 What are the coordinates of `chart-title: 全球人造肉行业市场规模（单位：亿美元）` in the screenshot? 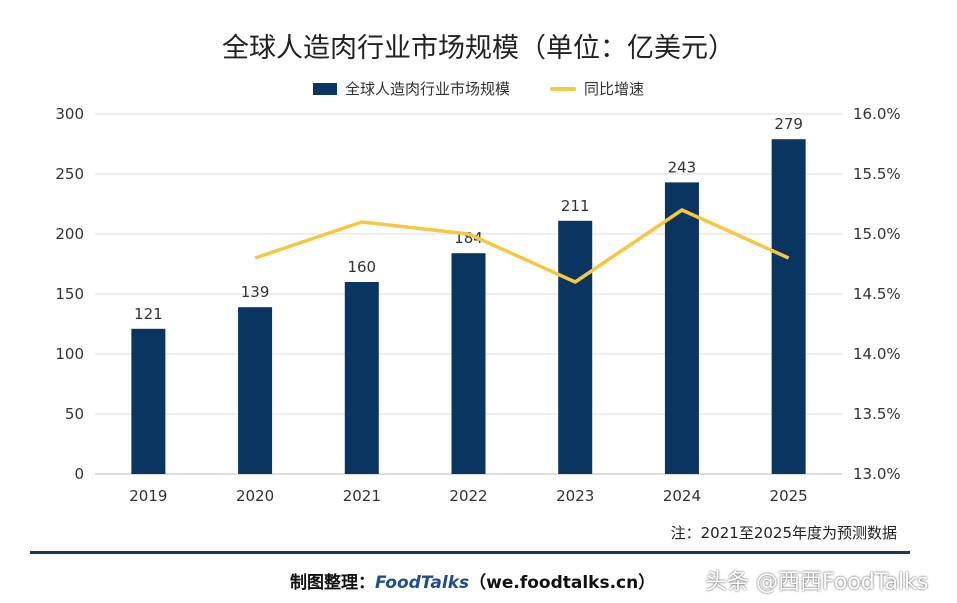 It's located at (478, 48).